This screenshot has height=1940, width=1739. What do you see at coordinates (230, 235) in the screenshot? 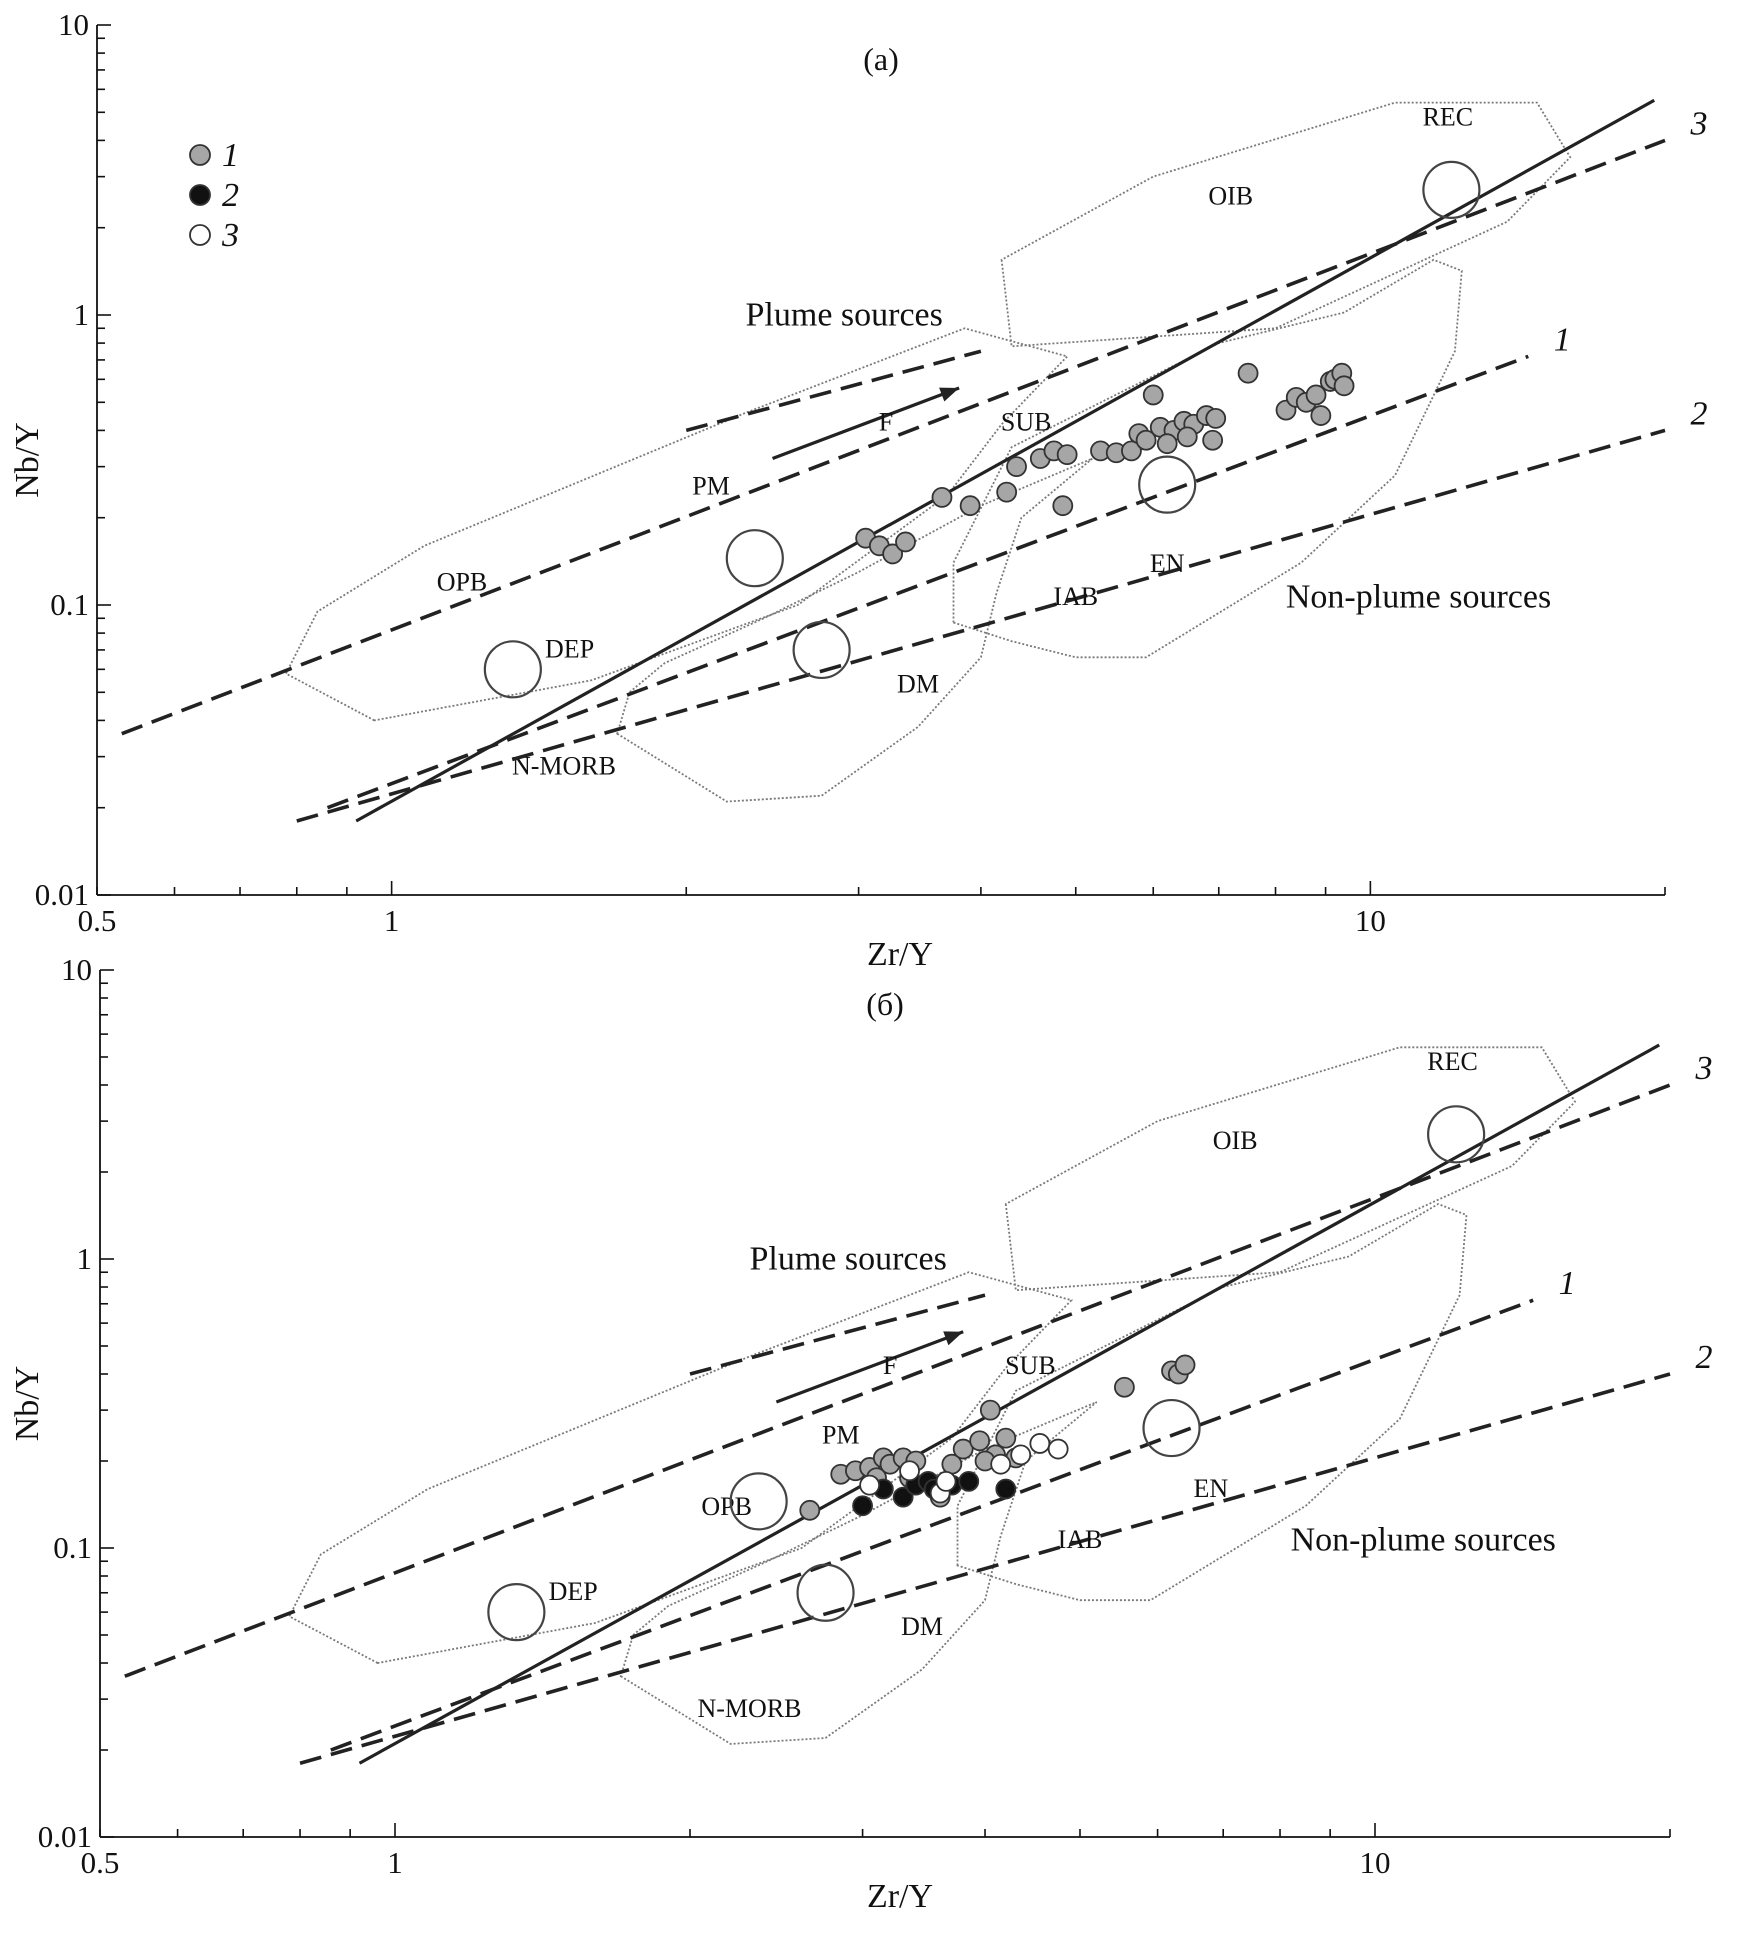
I see `legend-label-3: 3` at bounding box center [230, 235].